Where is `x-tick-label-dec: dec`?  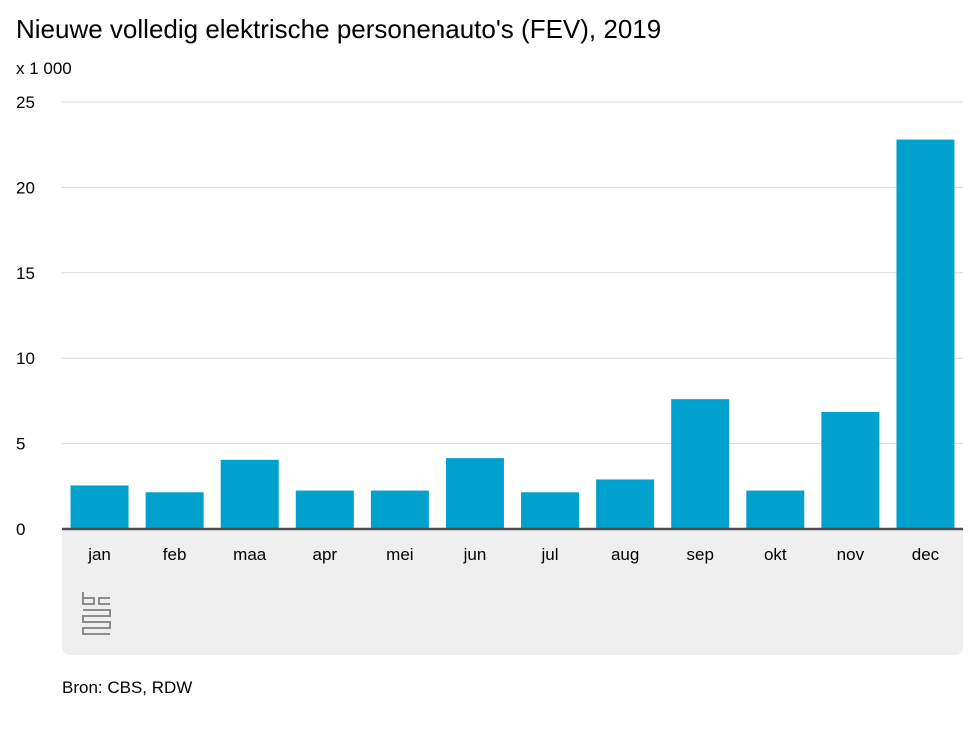
x-tick-label-dec: dec is located at coordinates (926, 554).